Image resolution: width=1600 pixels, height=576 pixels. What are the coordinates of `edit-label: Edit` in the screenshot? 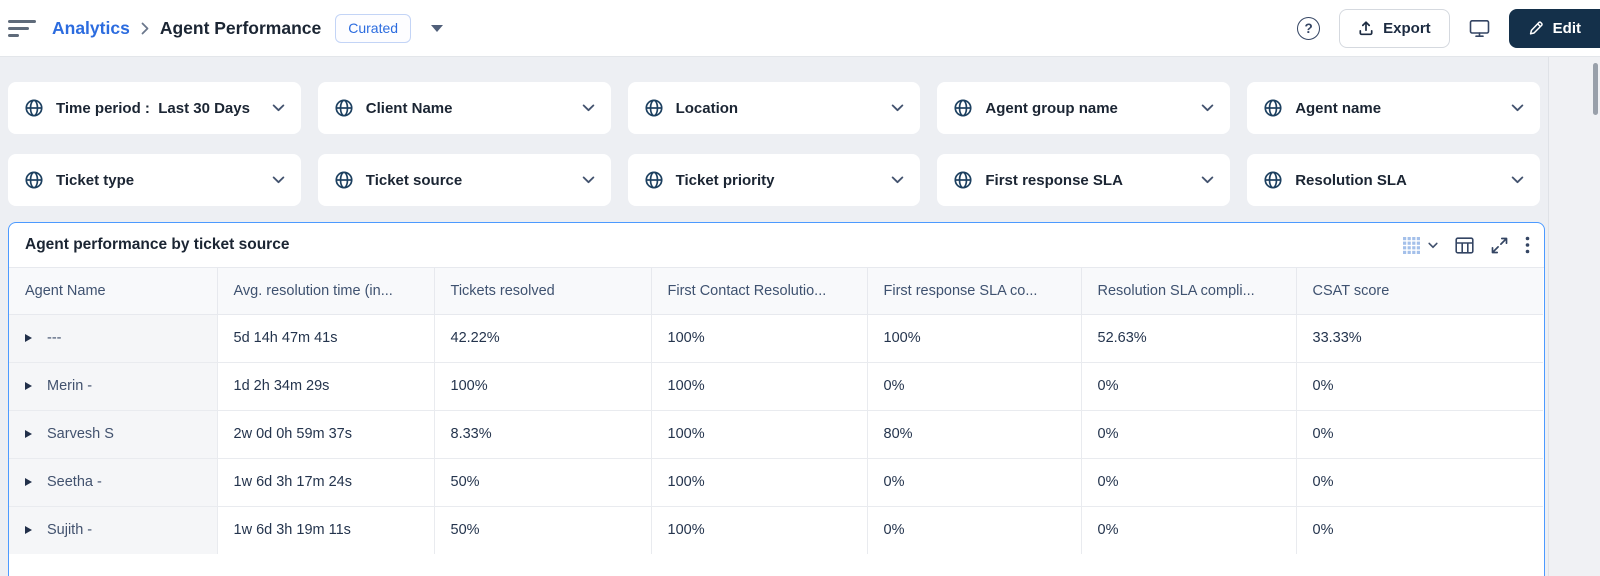 It's located at (1566, 28).